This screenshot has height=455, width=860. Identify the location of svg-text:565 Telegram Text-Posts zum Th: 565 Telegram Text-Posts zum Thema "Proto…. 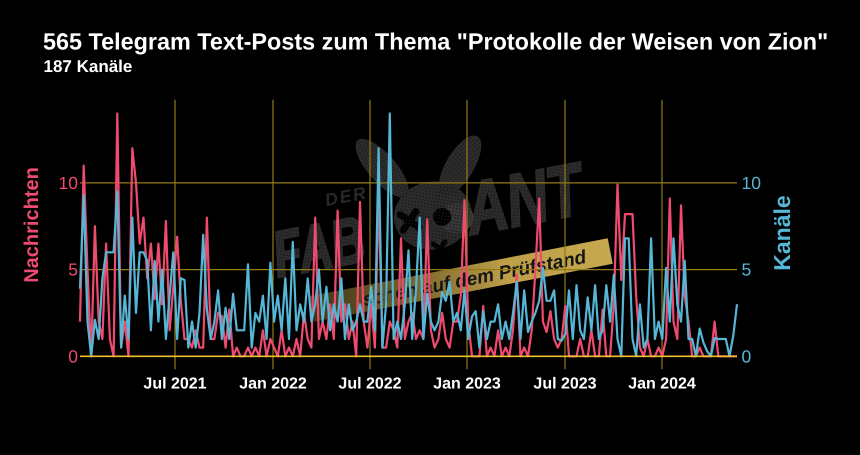
(435, 42).